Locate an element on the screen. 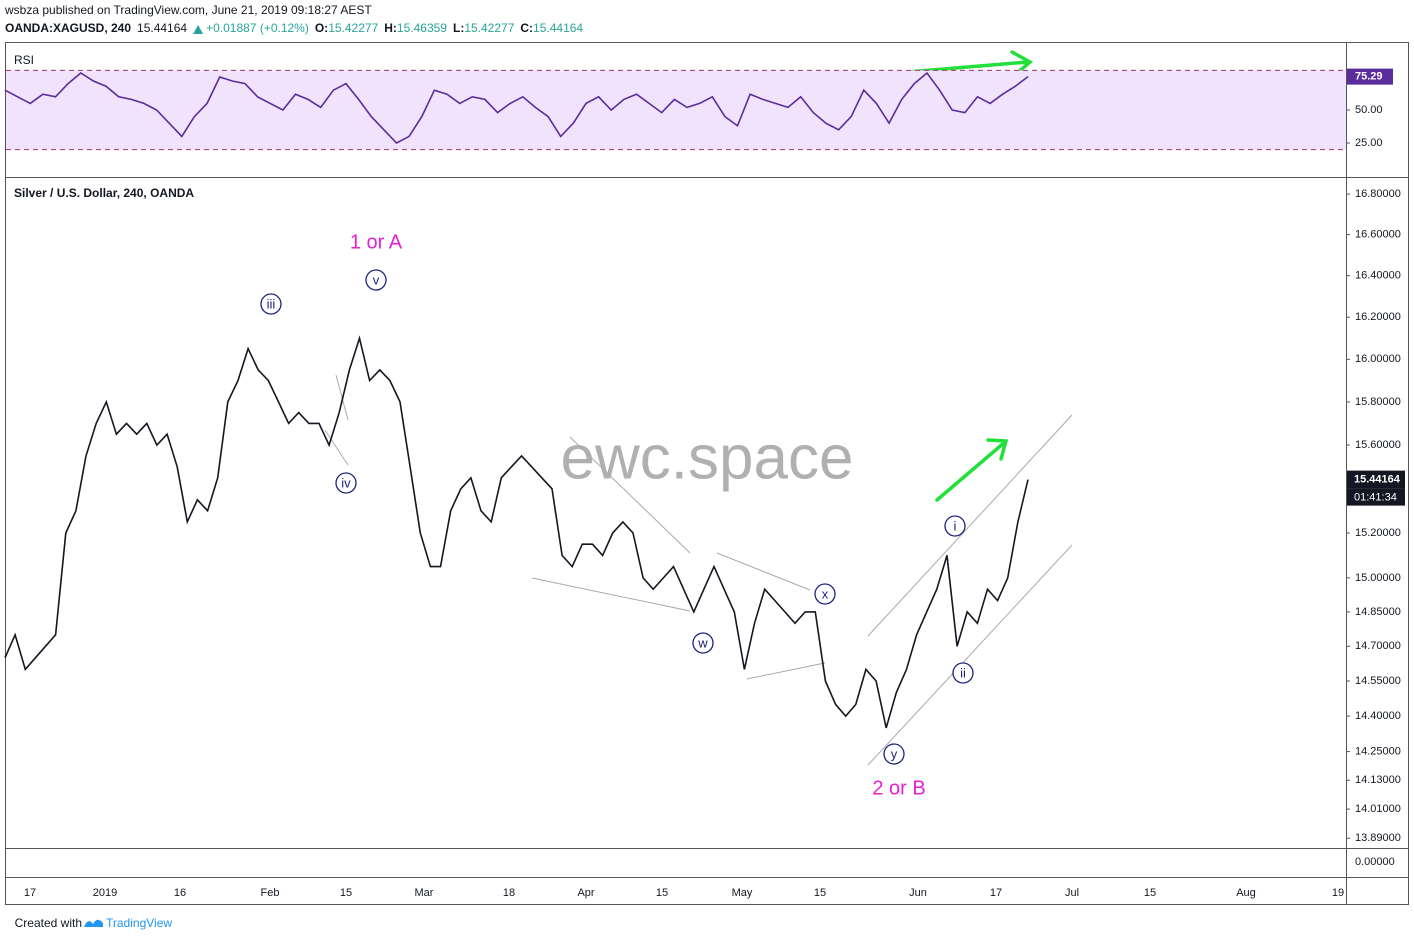  y-tick-label: 15.00000 is located at coordinates (1378, 578).